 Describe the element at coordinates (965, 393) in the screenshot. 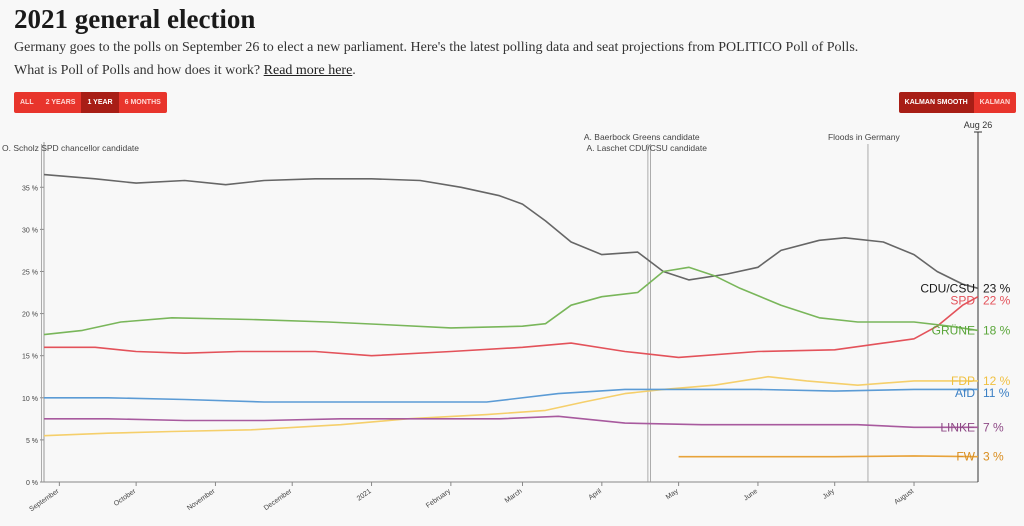

I see `series-end-name-afd: AfD` at that location.